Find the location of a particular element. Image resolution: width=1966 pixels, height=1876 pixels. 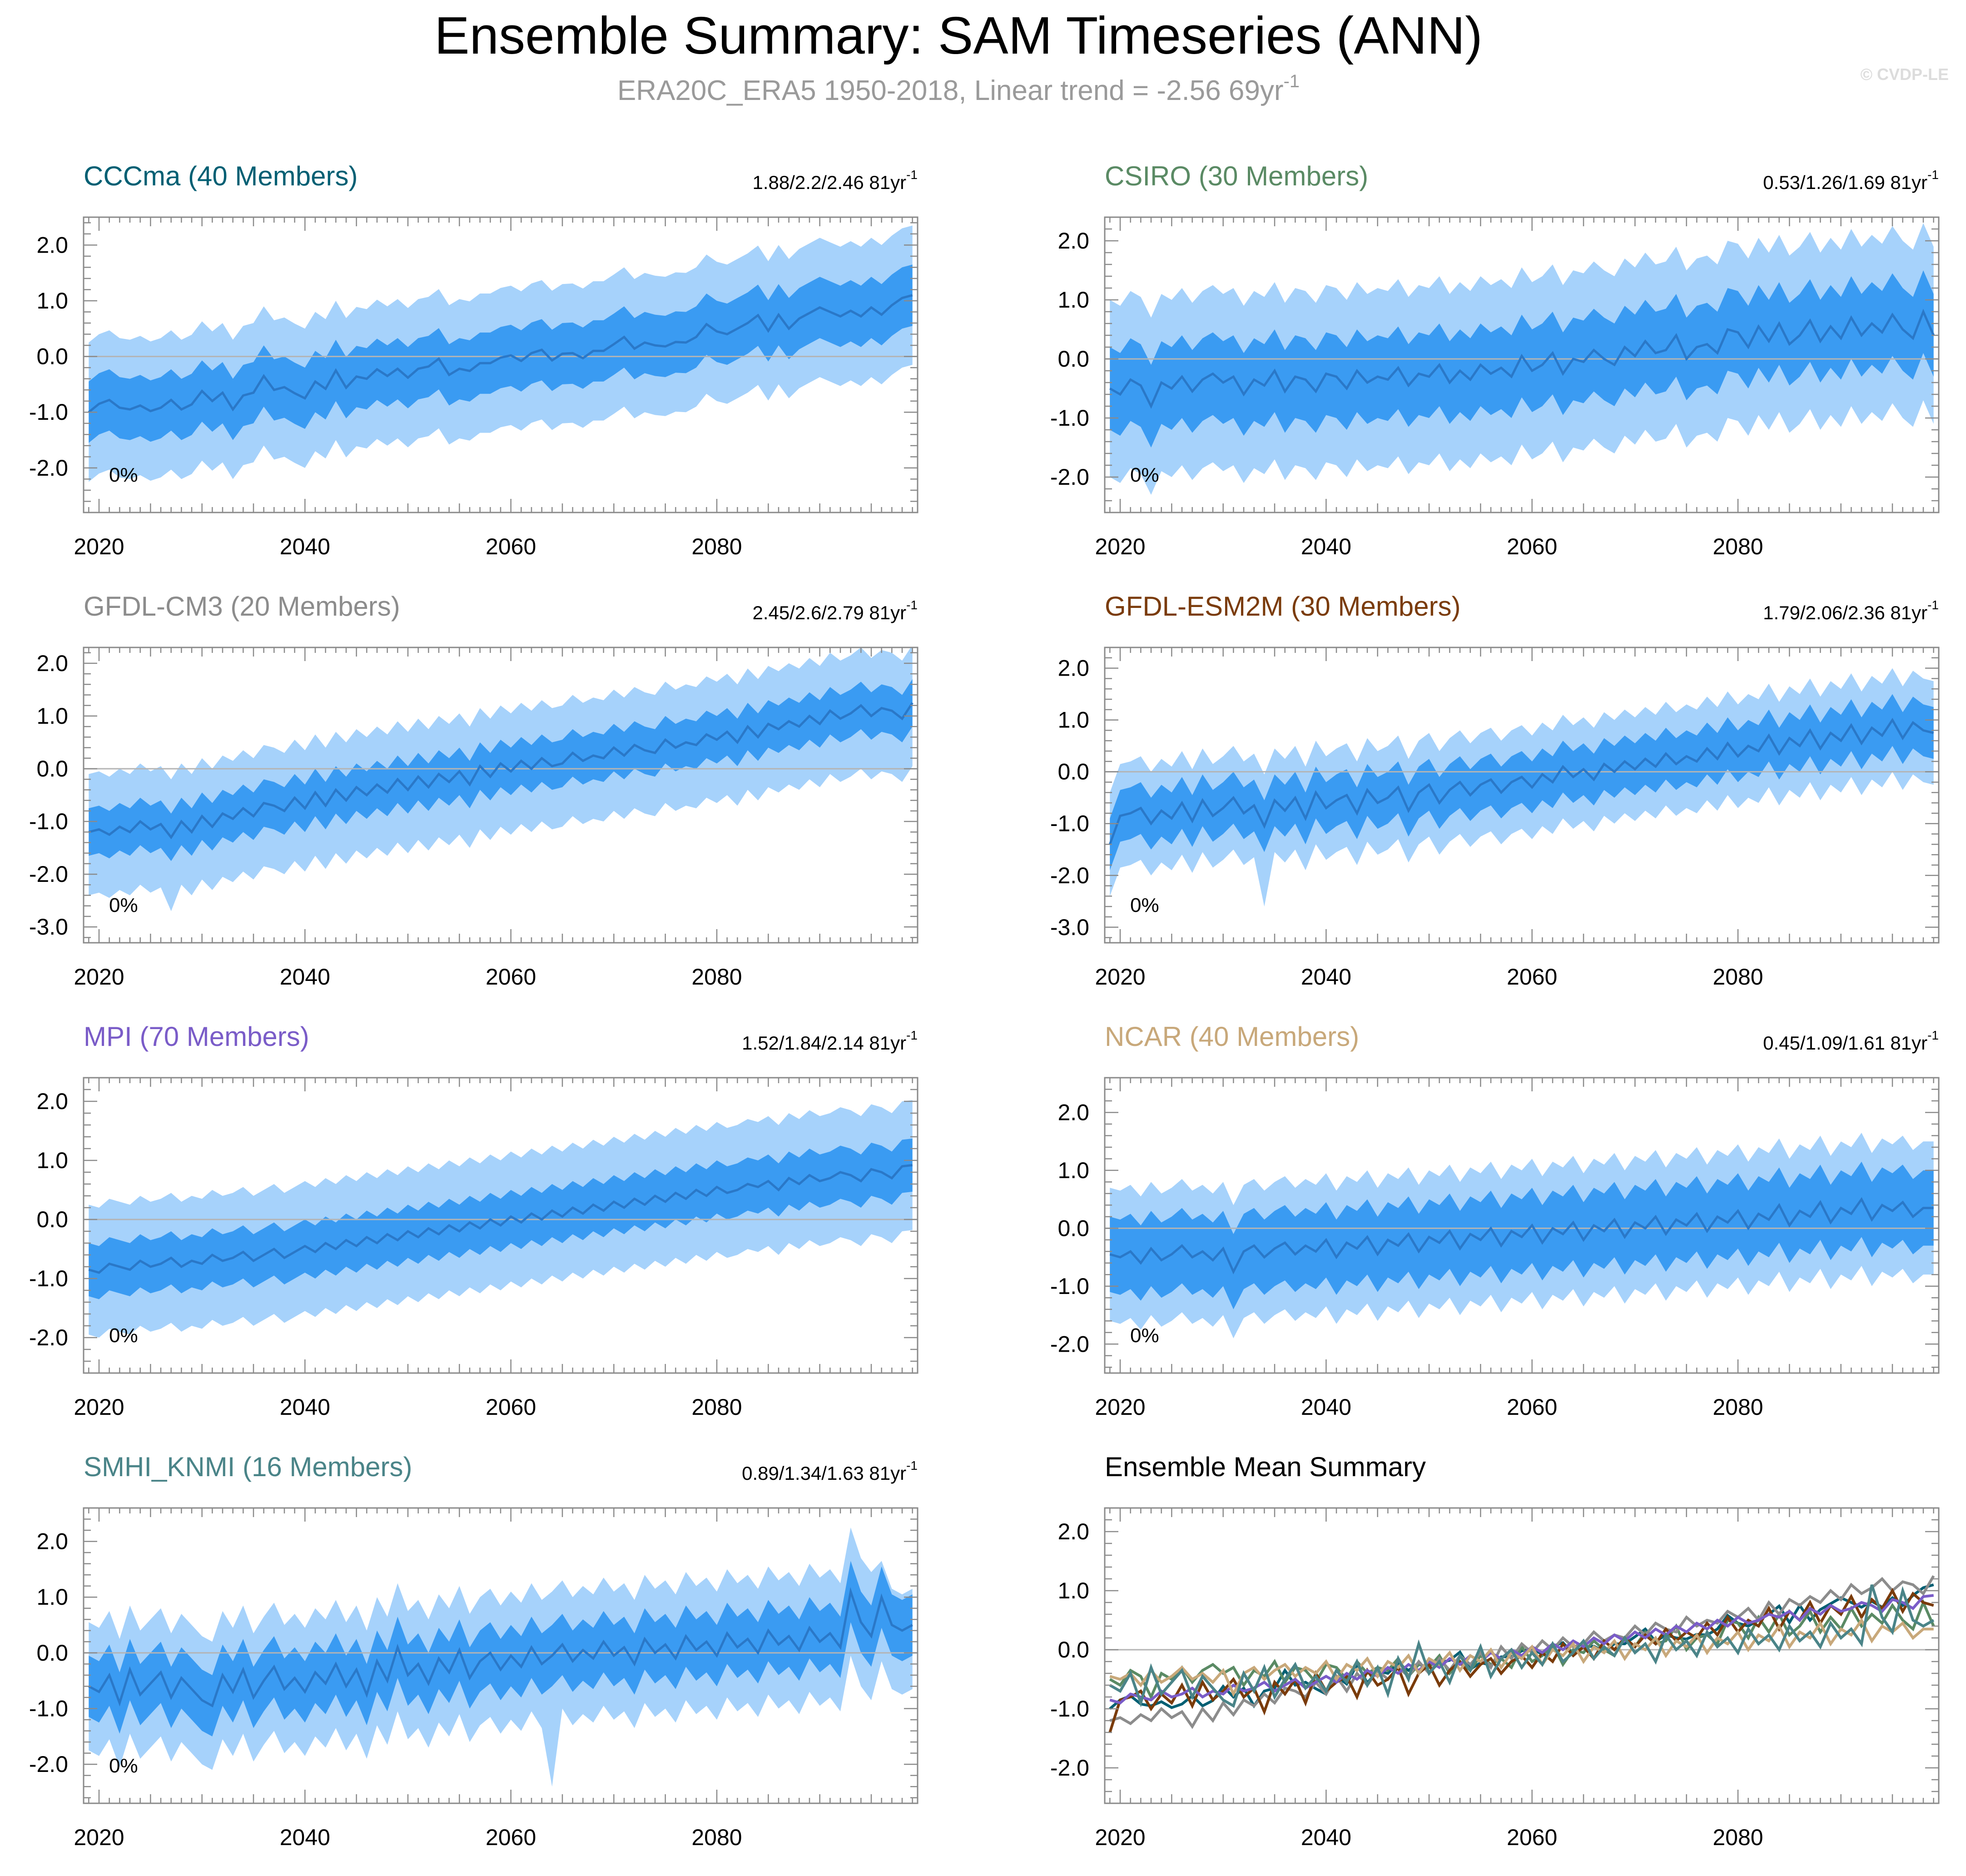

panel-ncar-trend-exponent: -1 is located at coordinates (1933, 1035).